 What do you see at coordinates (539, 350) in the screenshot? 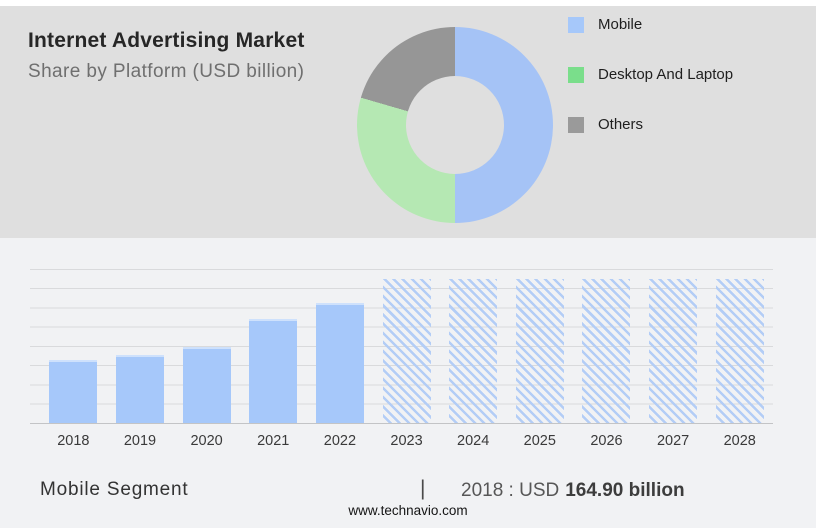
I see `bar-2025-forecast` at bounding box center [539, 350].